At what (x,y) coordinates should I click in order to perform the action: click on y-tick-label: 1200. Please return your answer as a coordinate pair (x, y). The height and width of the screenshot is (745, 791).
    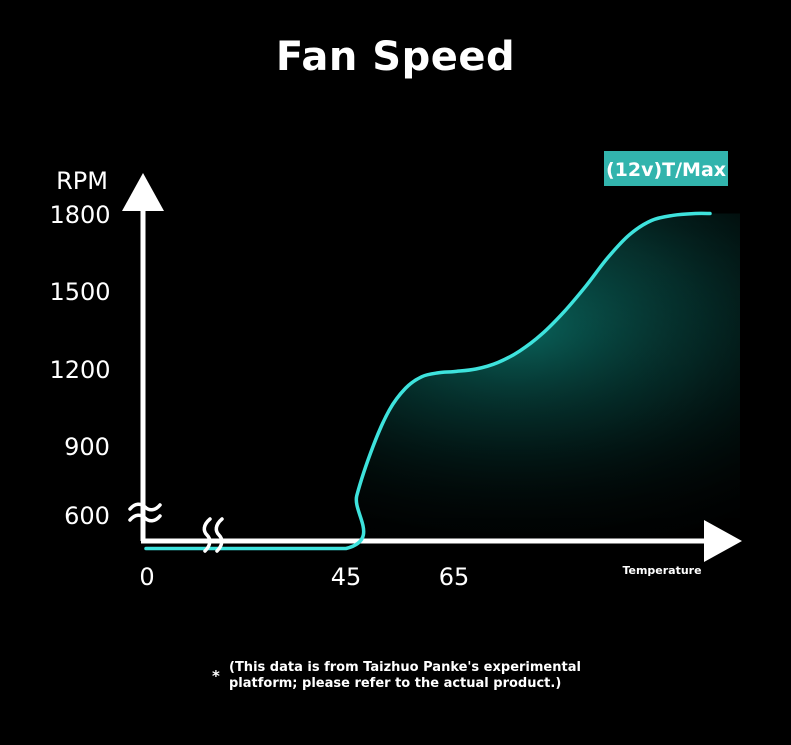
    Looking at the image, I should click on (79, 370).